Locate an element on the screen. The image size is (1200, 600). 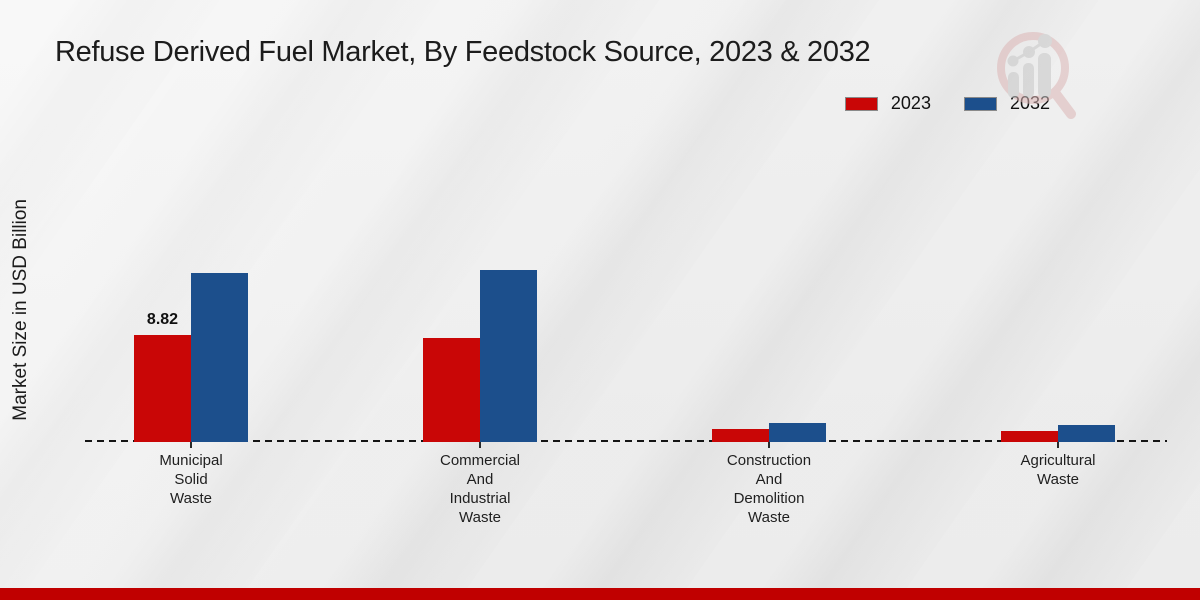
bar-2032-agricultural-waste is located at coordinates (1086, 433).